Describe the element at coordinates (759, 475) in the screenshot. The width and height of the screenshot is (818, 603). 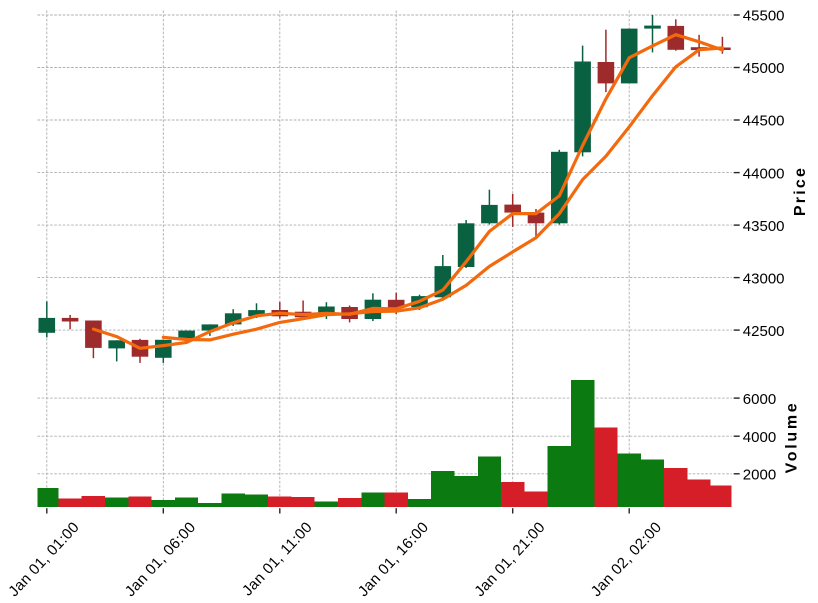
I see `svg-text: 2000` at that location.